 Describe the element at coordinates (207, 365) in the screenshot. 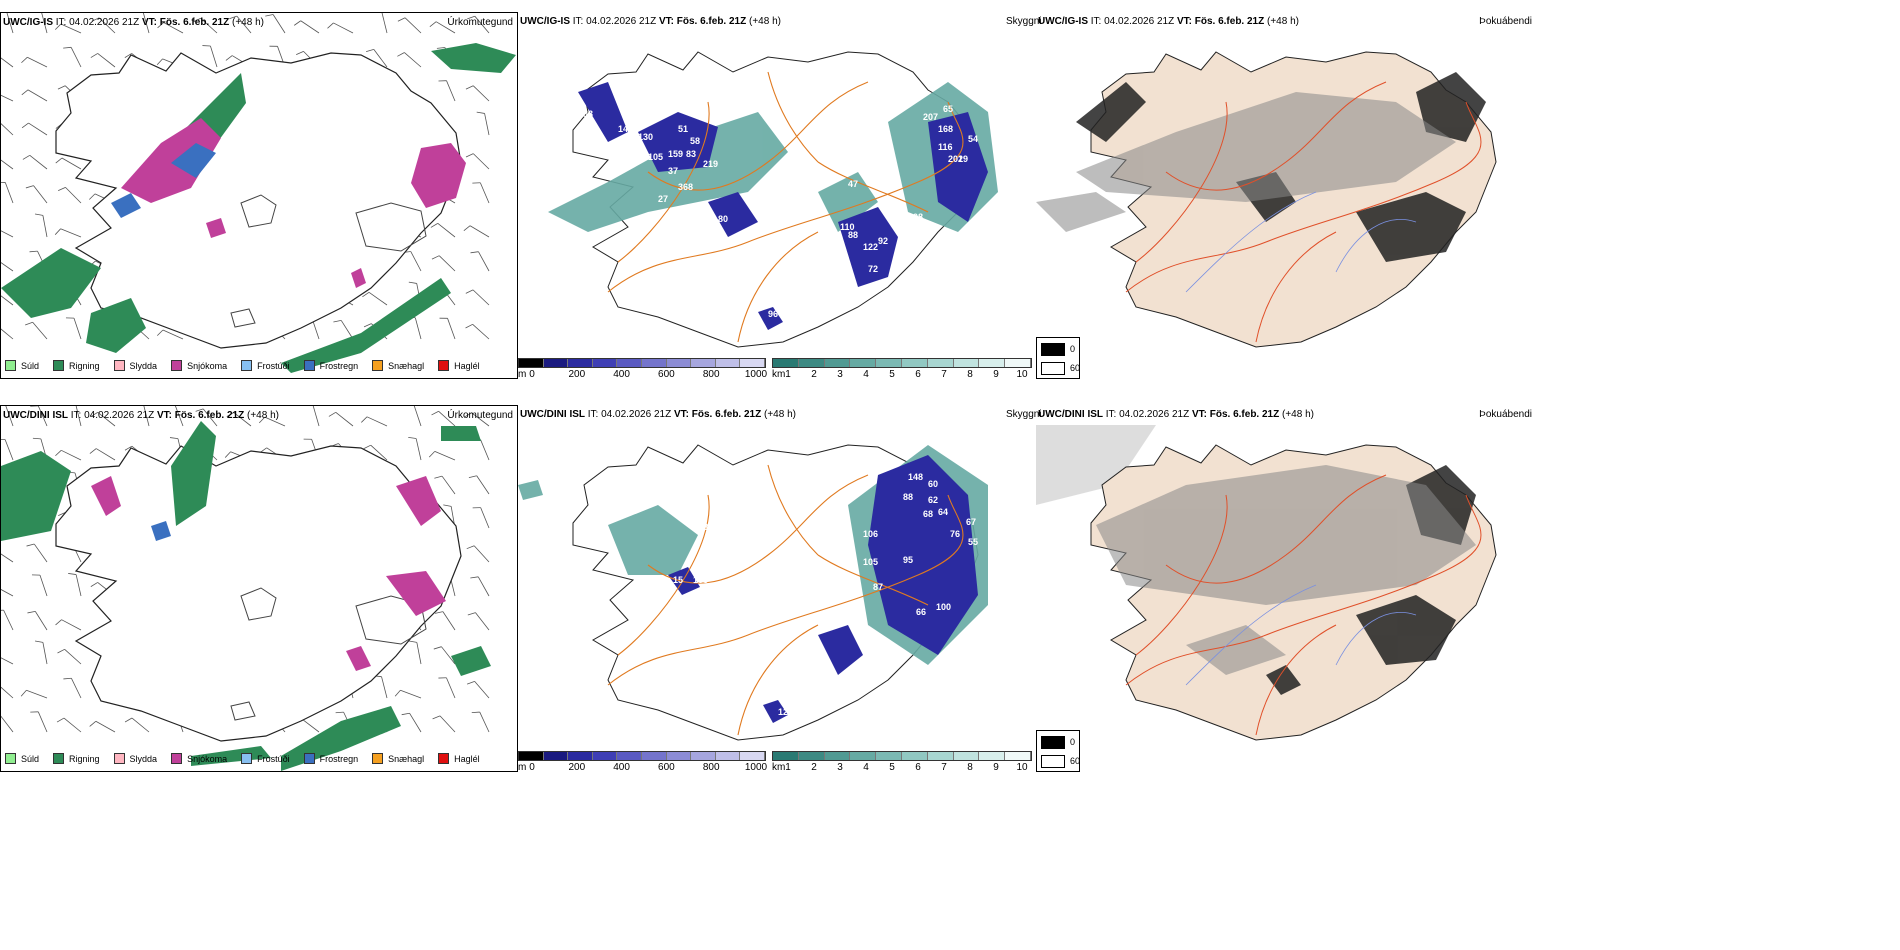

I see `legend-label: Snjókoma` at that location.